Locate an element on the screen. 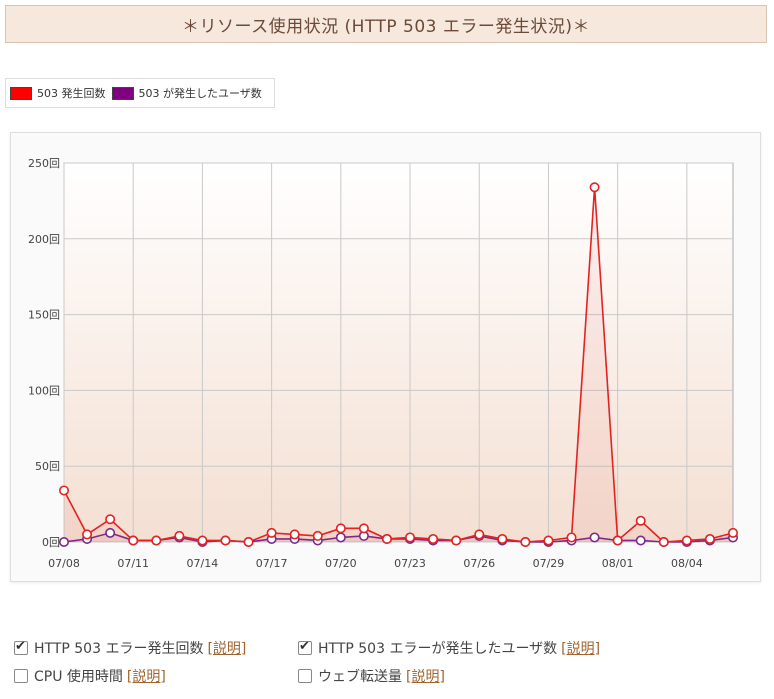  y-tick-label: 0回 is located at coordinates (51, 542).